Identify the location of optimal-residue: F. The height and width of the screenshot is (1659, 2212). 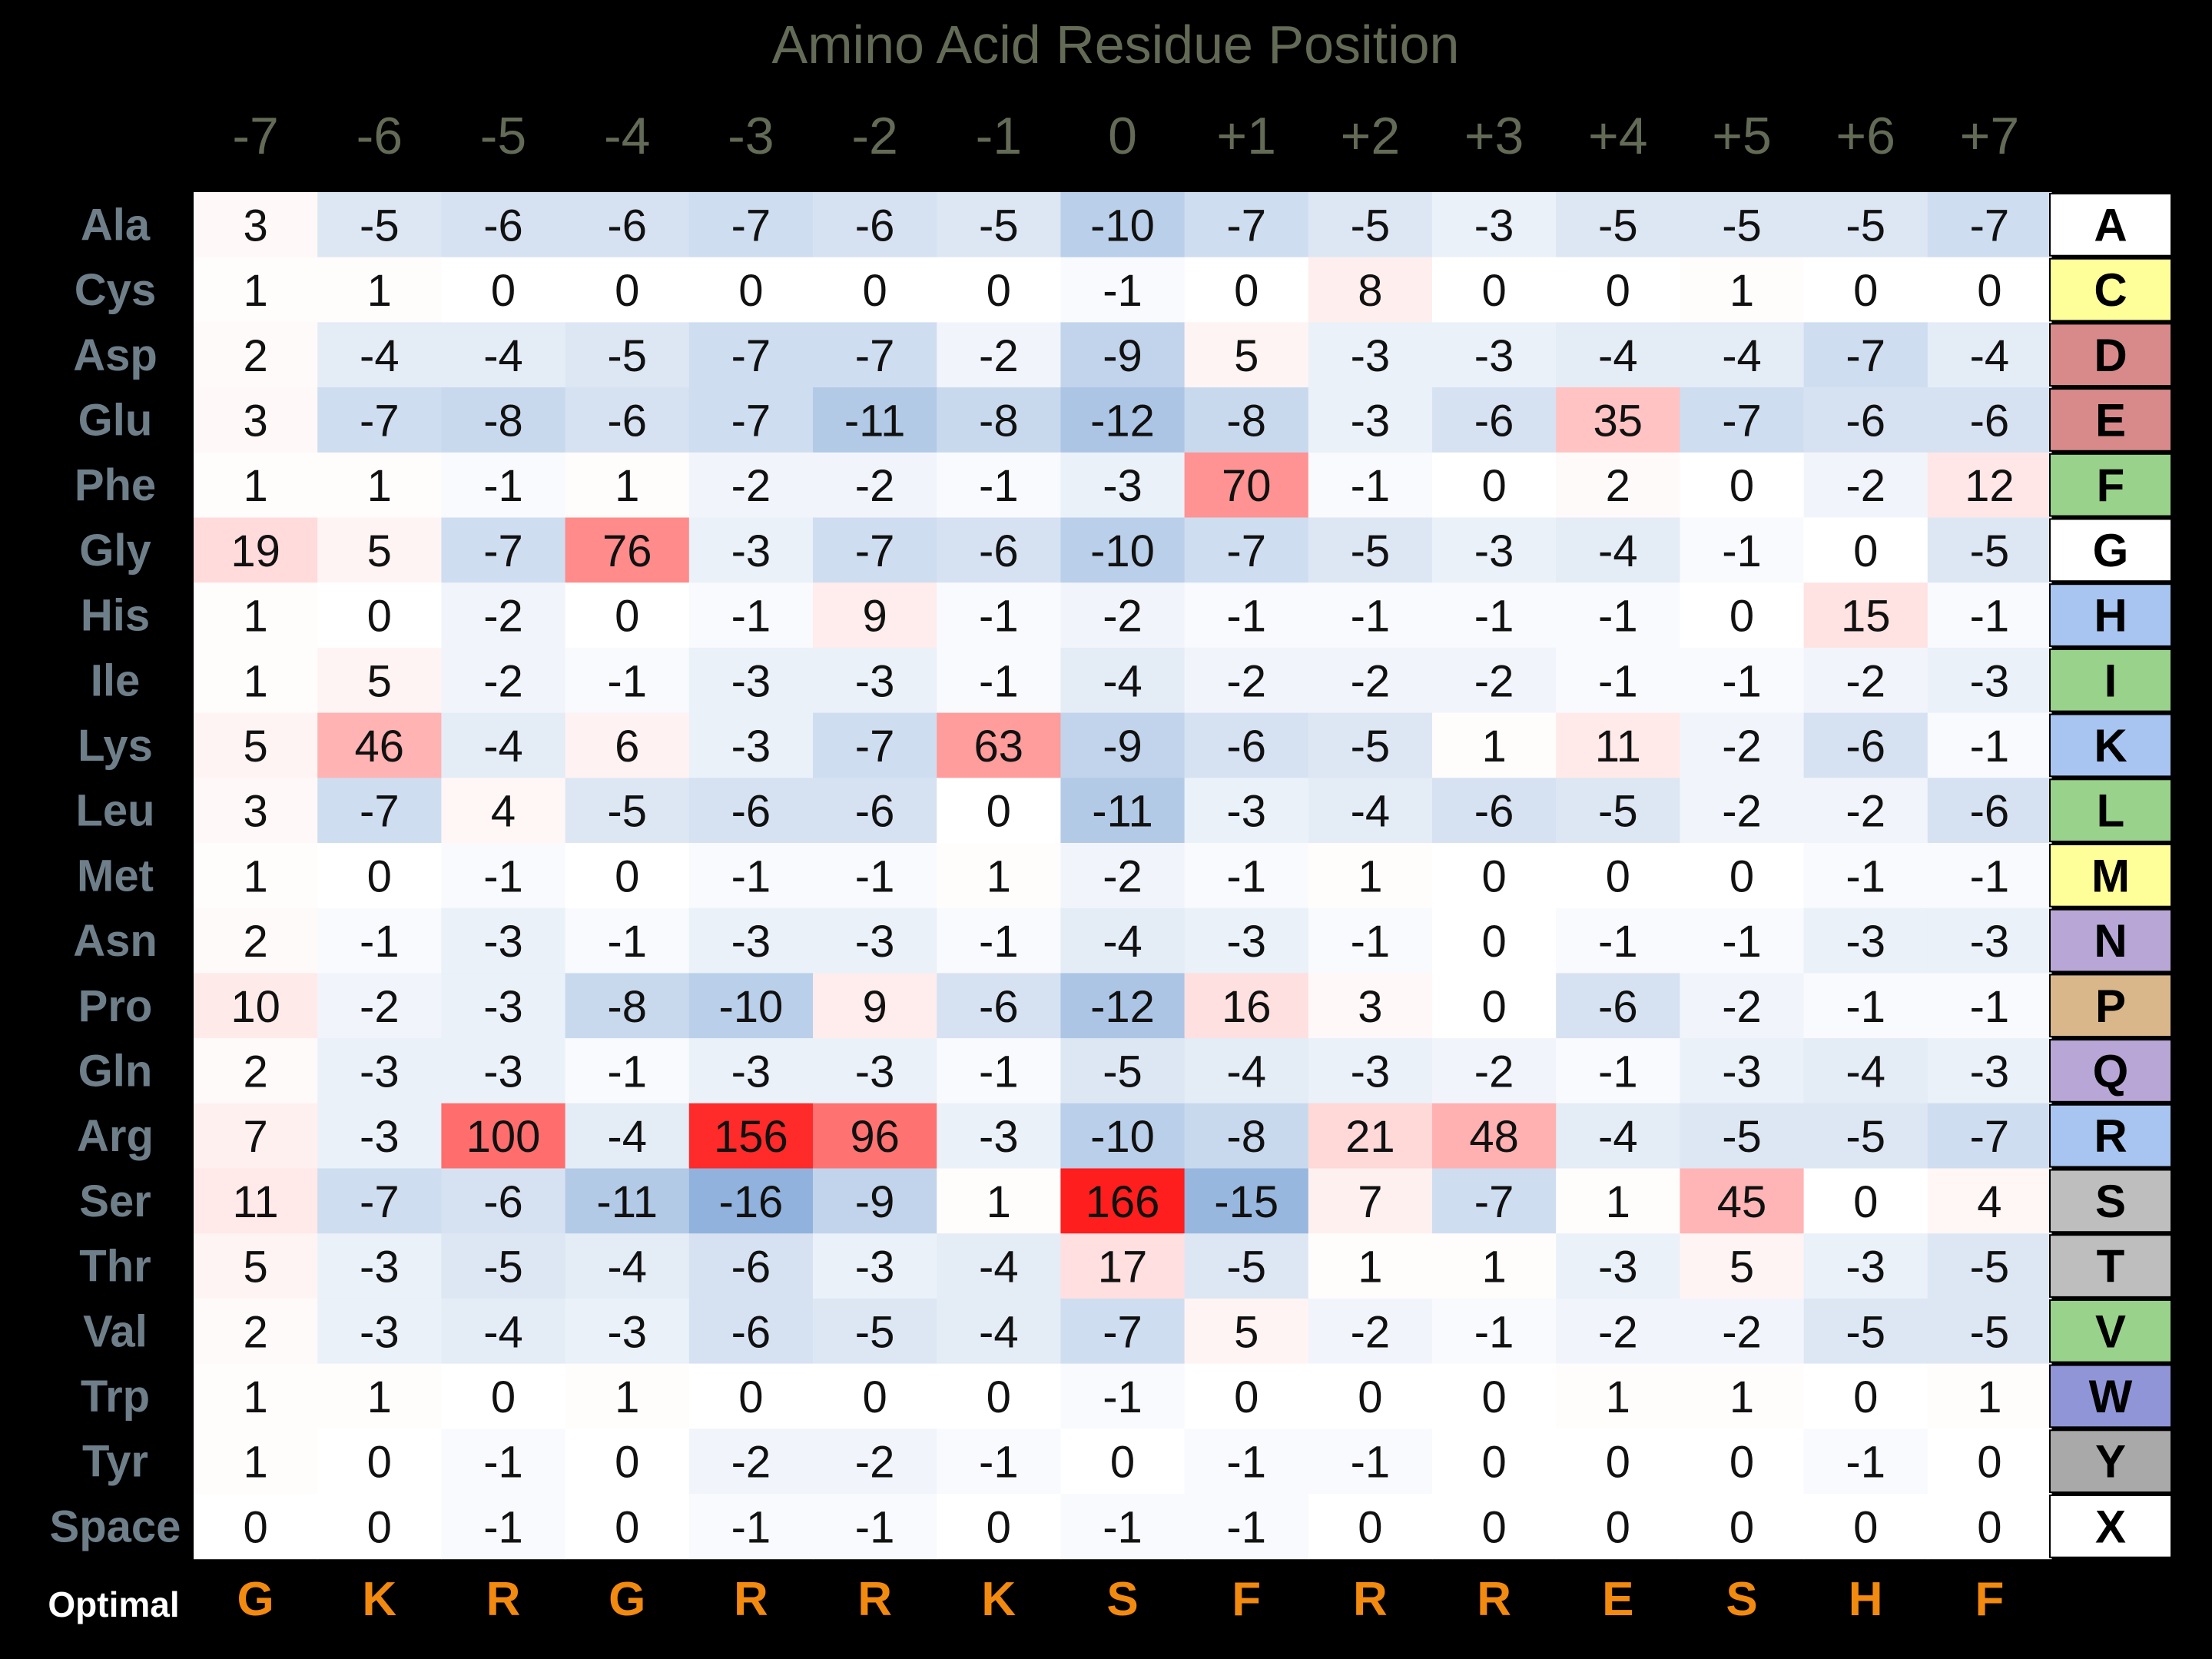
(1246, 1599).